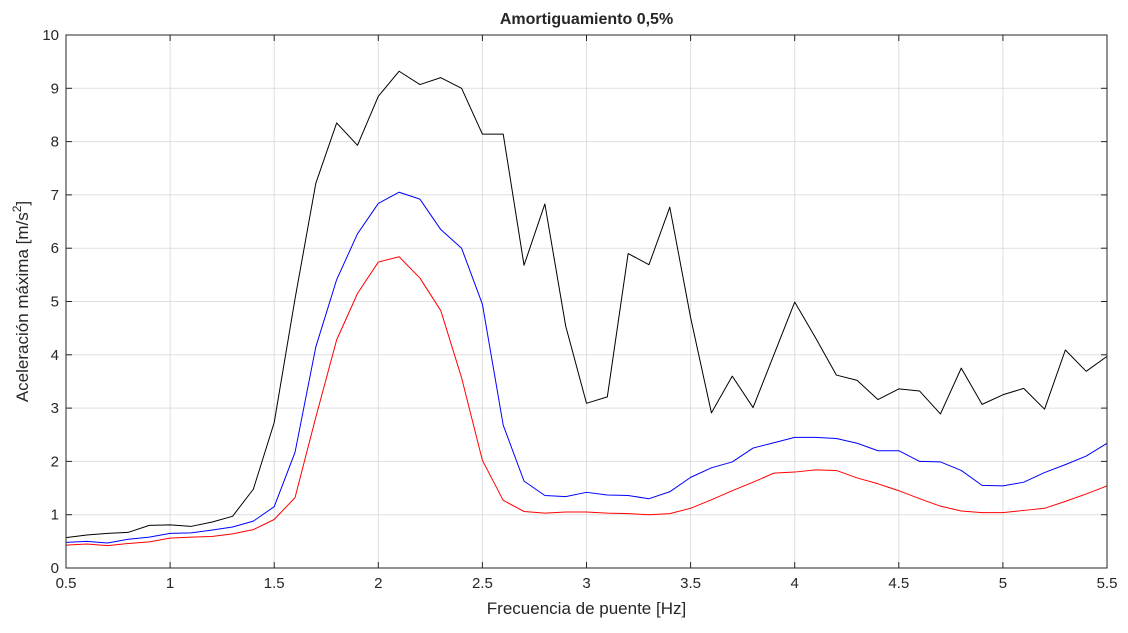 Image resolution: width=1128 pixels, height=633 pixels. What do you see at coordinates (898, 583) in the screenshot?
I see `x-tick-label: 4.5` at bounding box center [898, 583].